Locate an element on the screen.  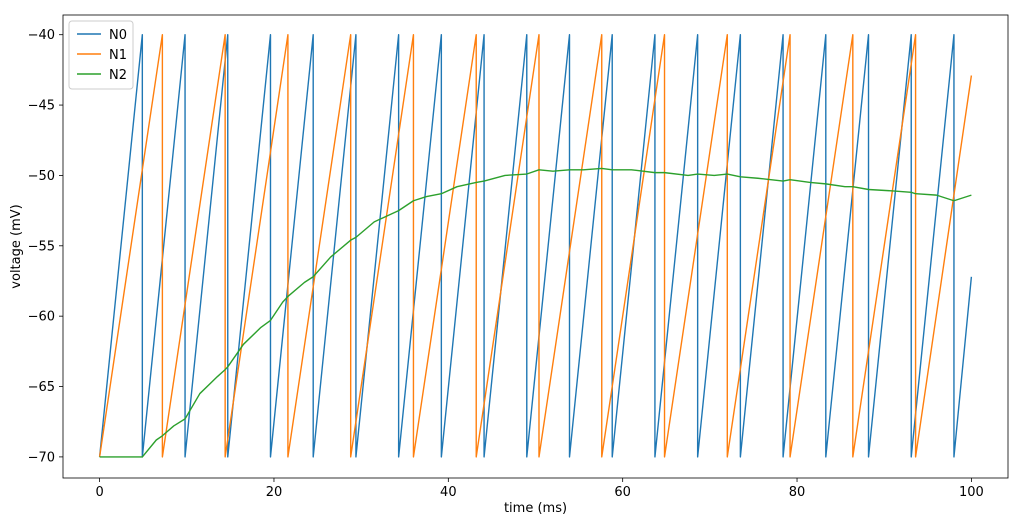
x-tick-label: 60 is located at coordinates (622, 492).